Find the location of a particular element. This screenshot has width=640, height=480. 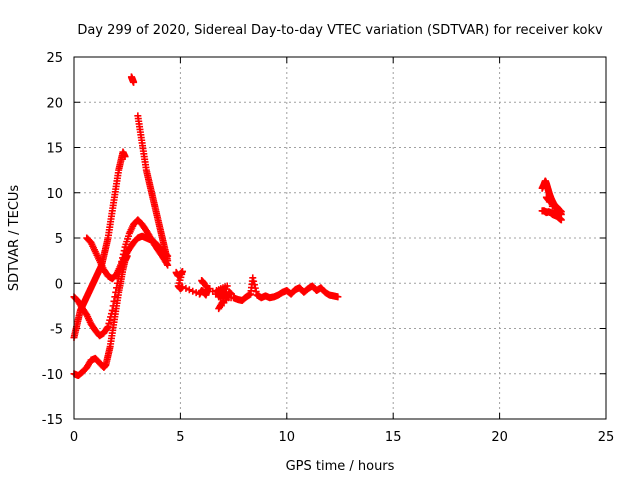

series-track-g is located at coordinates (257, 290).